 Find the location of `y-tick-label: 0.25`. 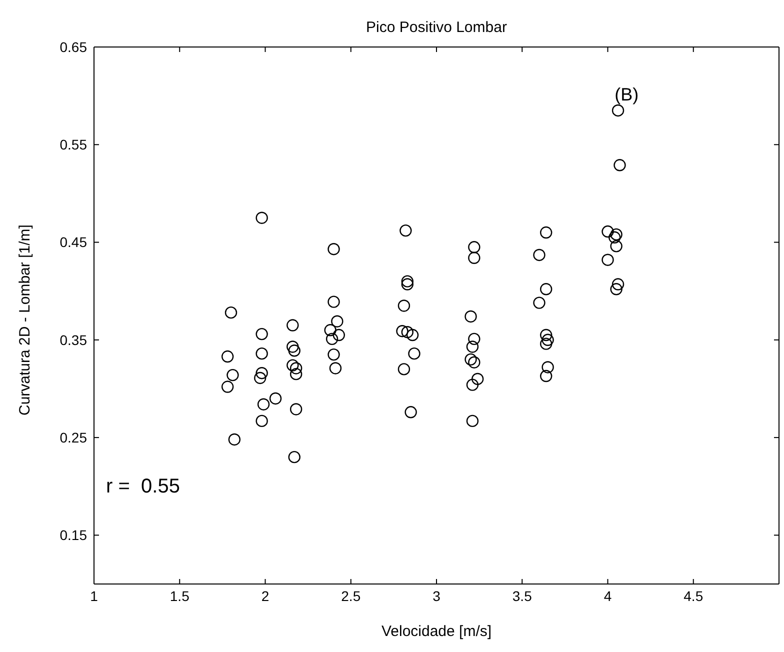

y-tick-label: 0.25 is located at coordinates (74, 438).